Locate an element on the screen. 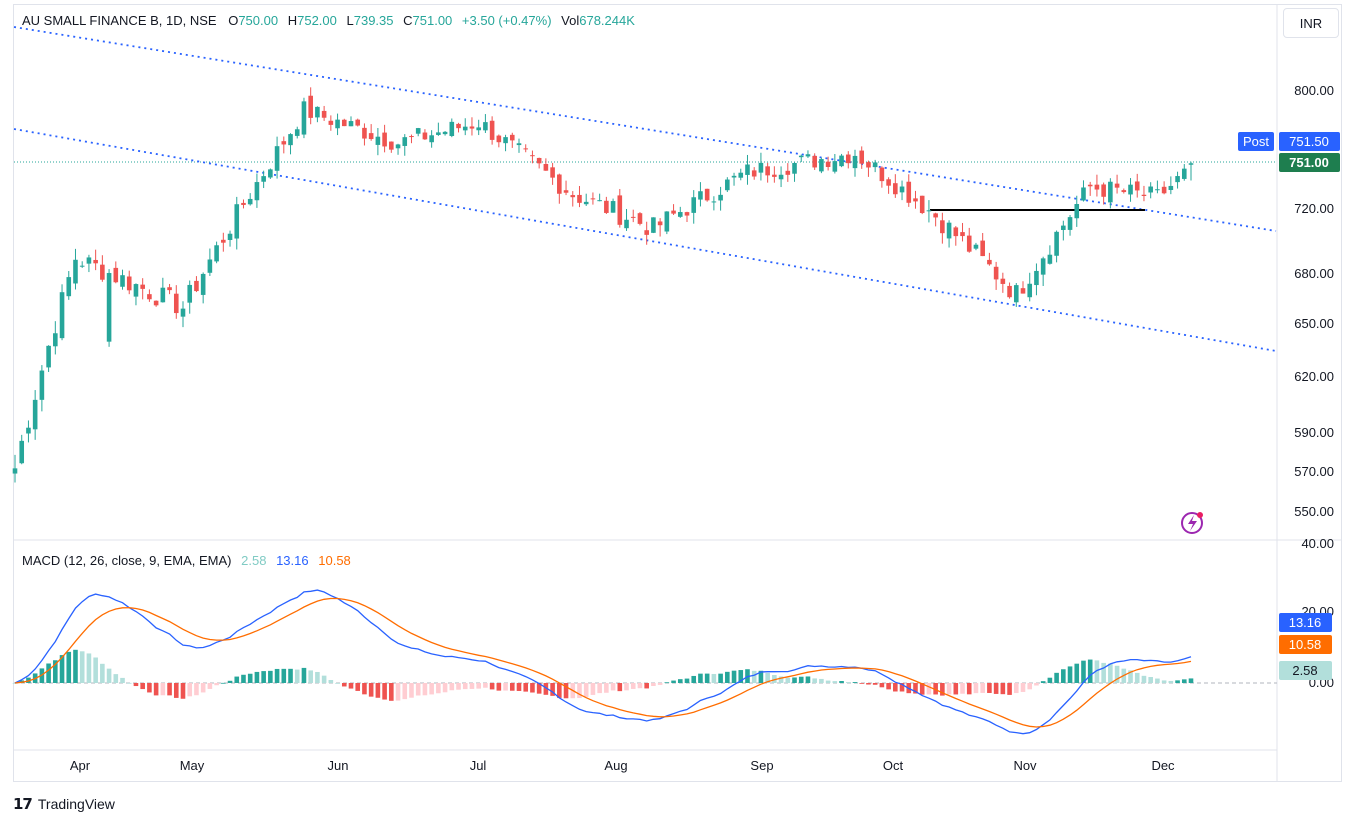 This screenshot has width=1357, height=826. macd-title: MACD (12, 26, close, 9, EMA, EMA) is located at coordinates (127, 560).